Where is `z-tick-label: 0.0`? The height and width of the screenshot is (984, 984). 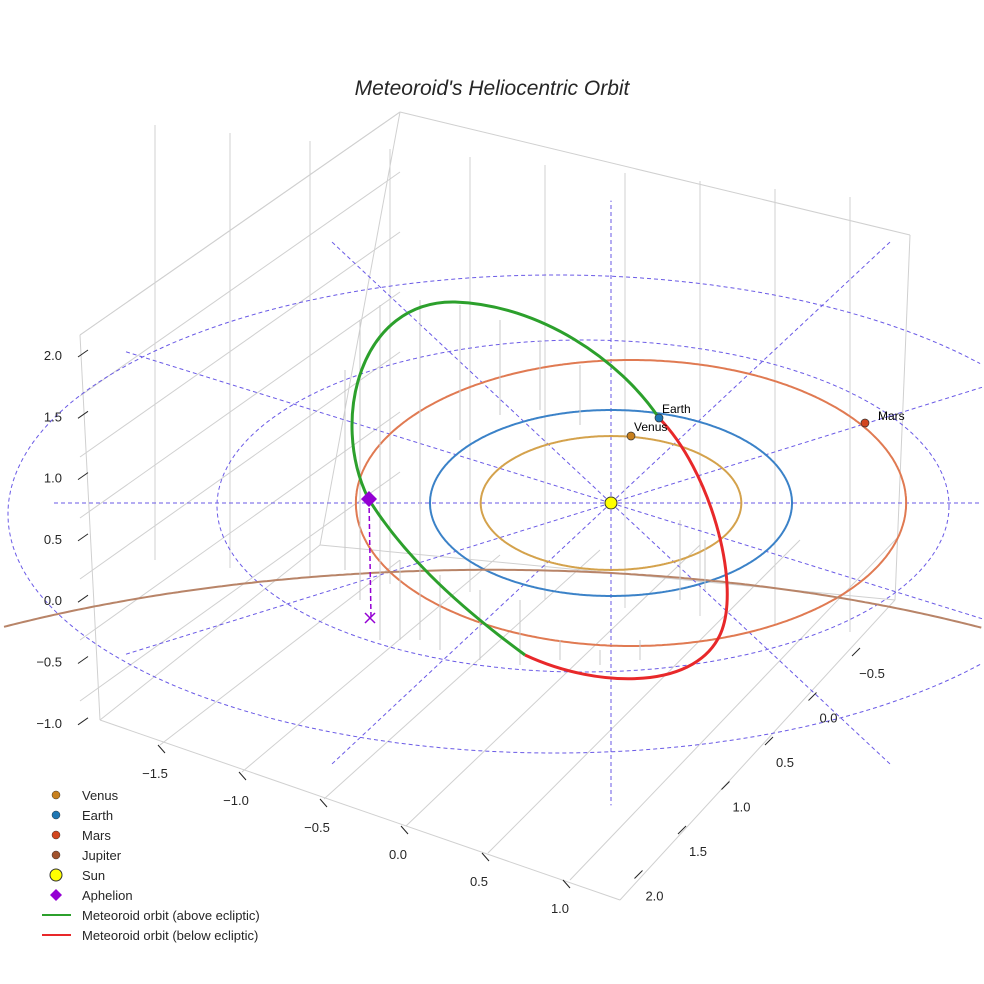 z-tick-label: 0.0 is located at coordinates (53, 600).